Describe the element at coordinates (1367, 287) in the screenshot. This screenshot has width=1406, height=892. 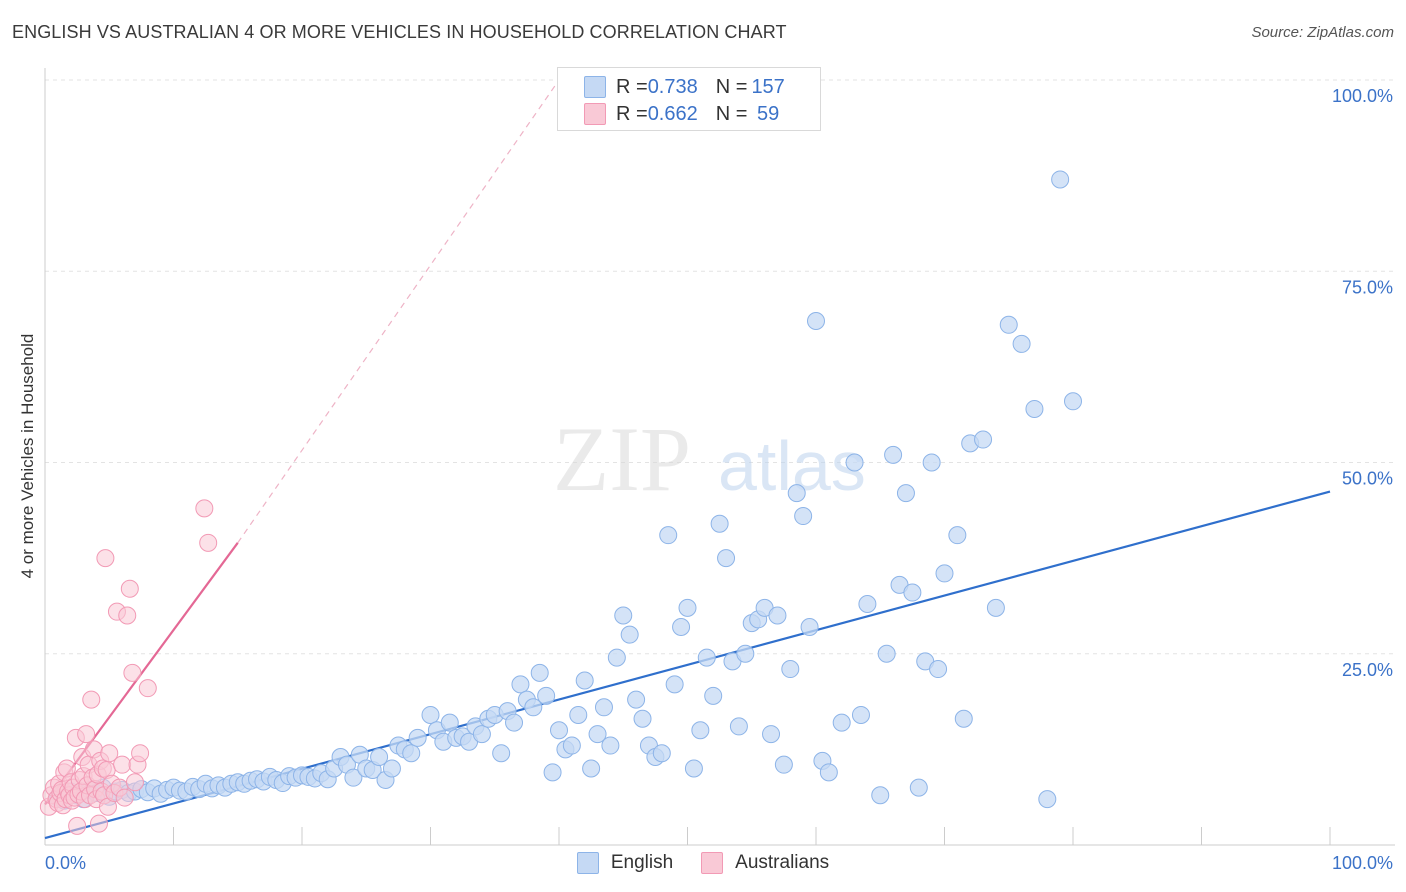
I see `y-tick-label: 75.0%` at that location.